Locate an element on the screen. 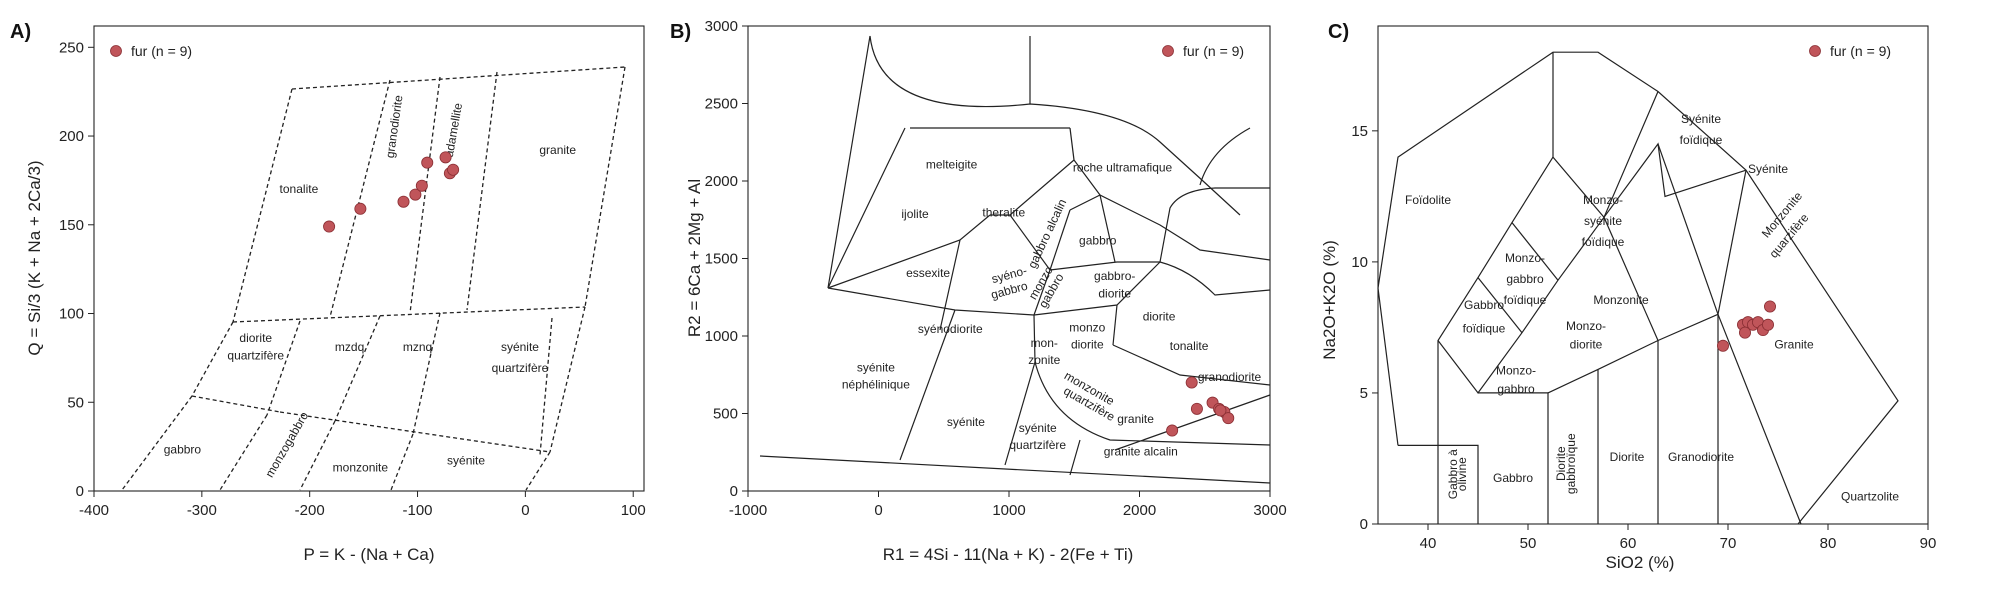 This screenshot has height=601, width=1999. y-tick-label: 200 is located at coordinates (71, 136).